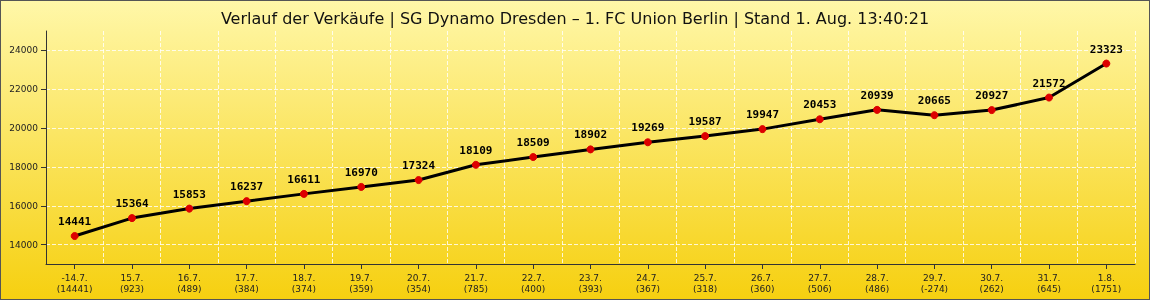 The width and height of the screenshot is (1150, 300). I want to click on x-tick-label: 1.8. (1751), so click(1106, 283).